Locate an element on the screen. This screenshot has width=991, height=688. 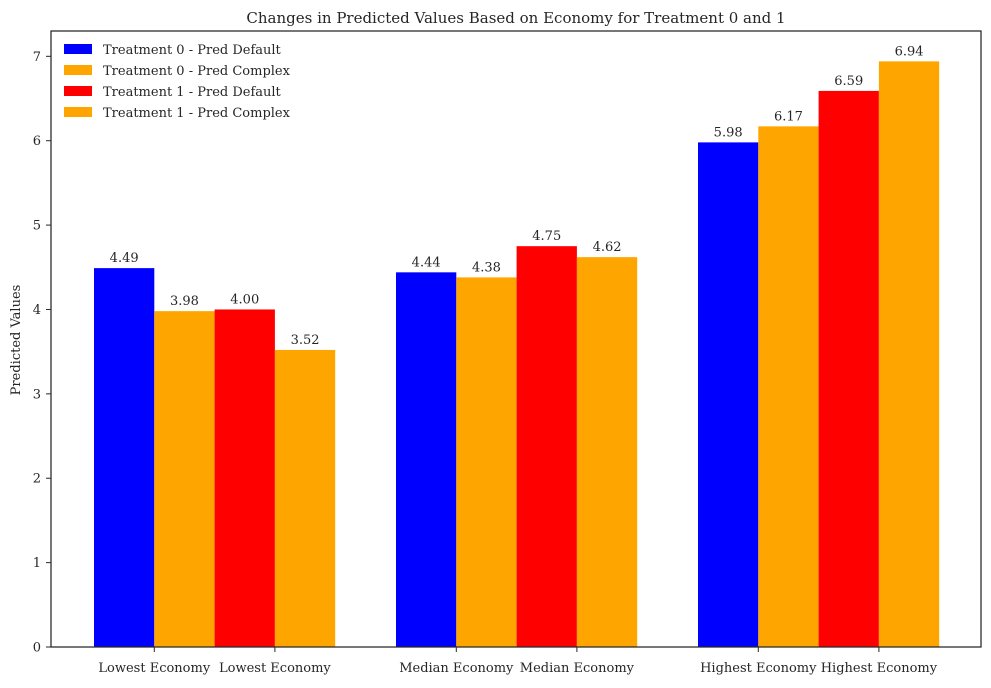
value-label: 4.75 is located at coordinates (546, 236).